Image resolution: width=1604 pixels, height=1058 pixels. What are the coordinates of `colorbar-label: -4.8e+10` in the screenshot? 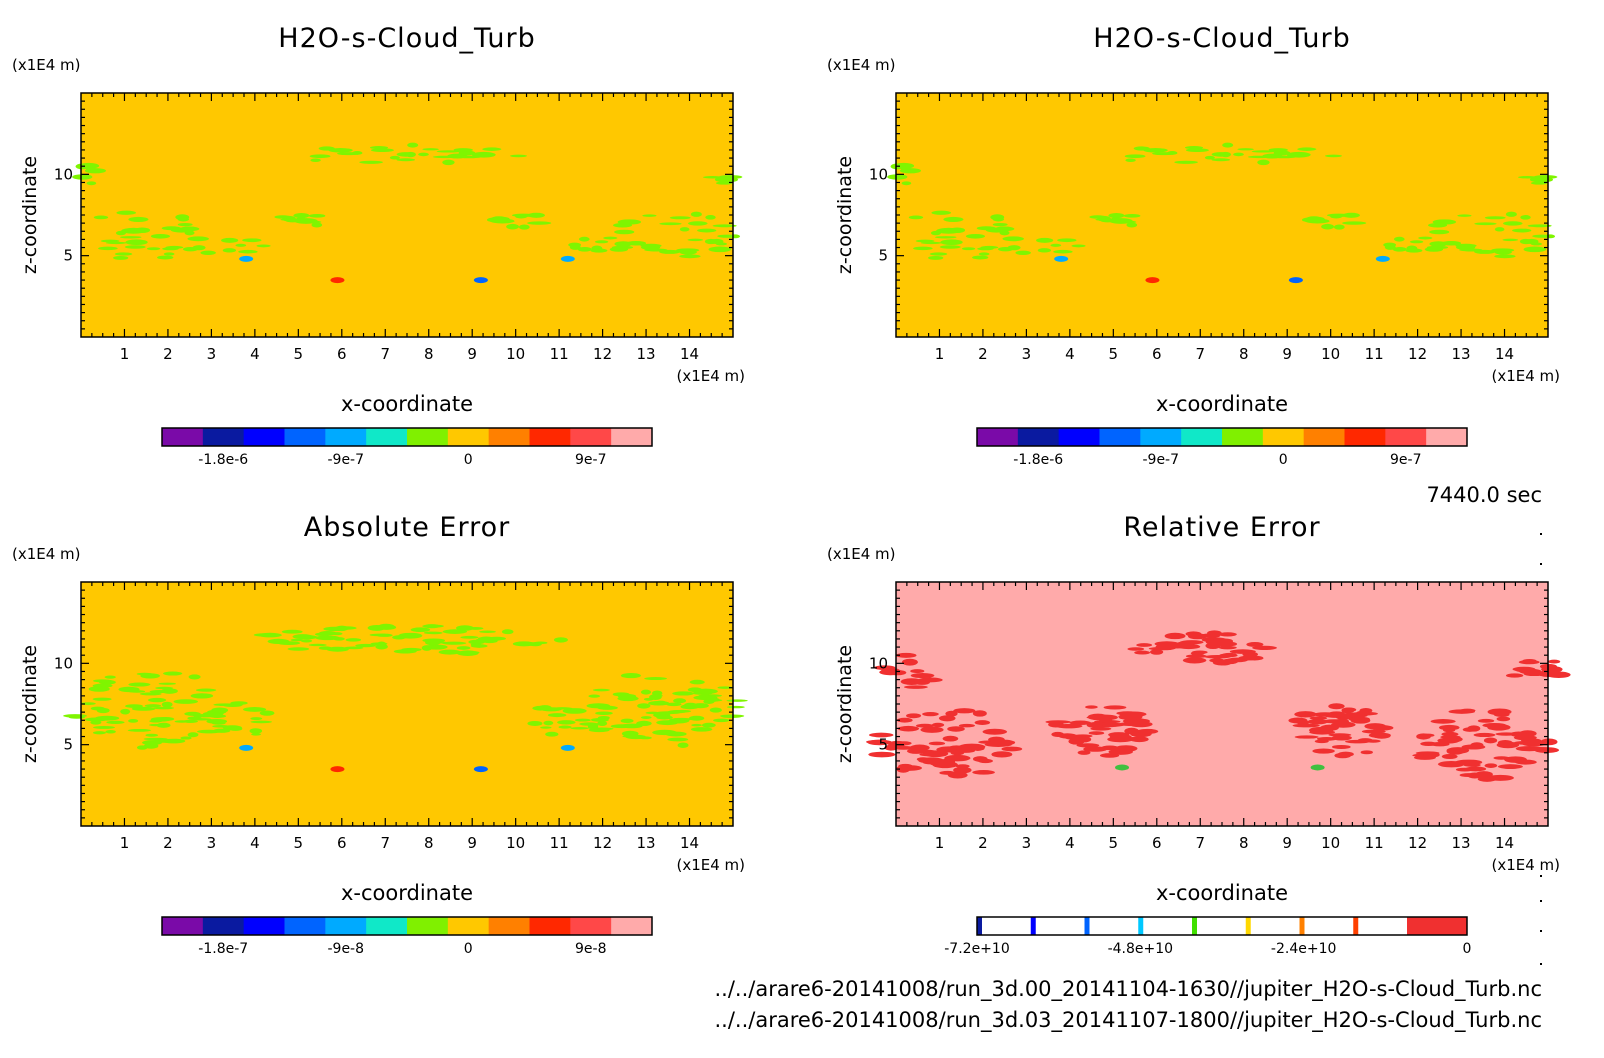 It's located at (1140, 949).